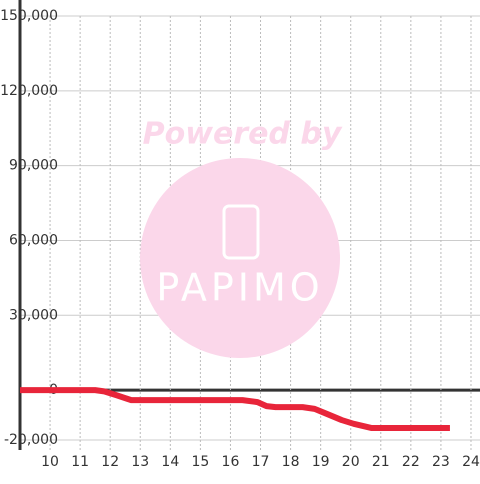 This screenshot has height=484, width=480. Describe the element at coordinates (321, 462) in the screenshot. I see `x-tick-label: 19` at that location.